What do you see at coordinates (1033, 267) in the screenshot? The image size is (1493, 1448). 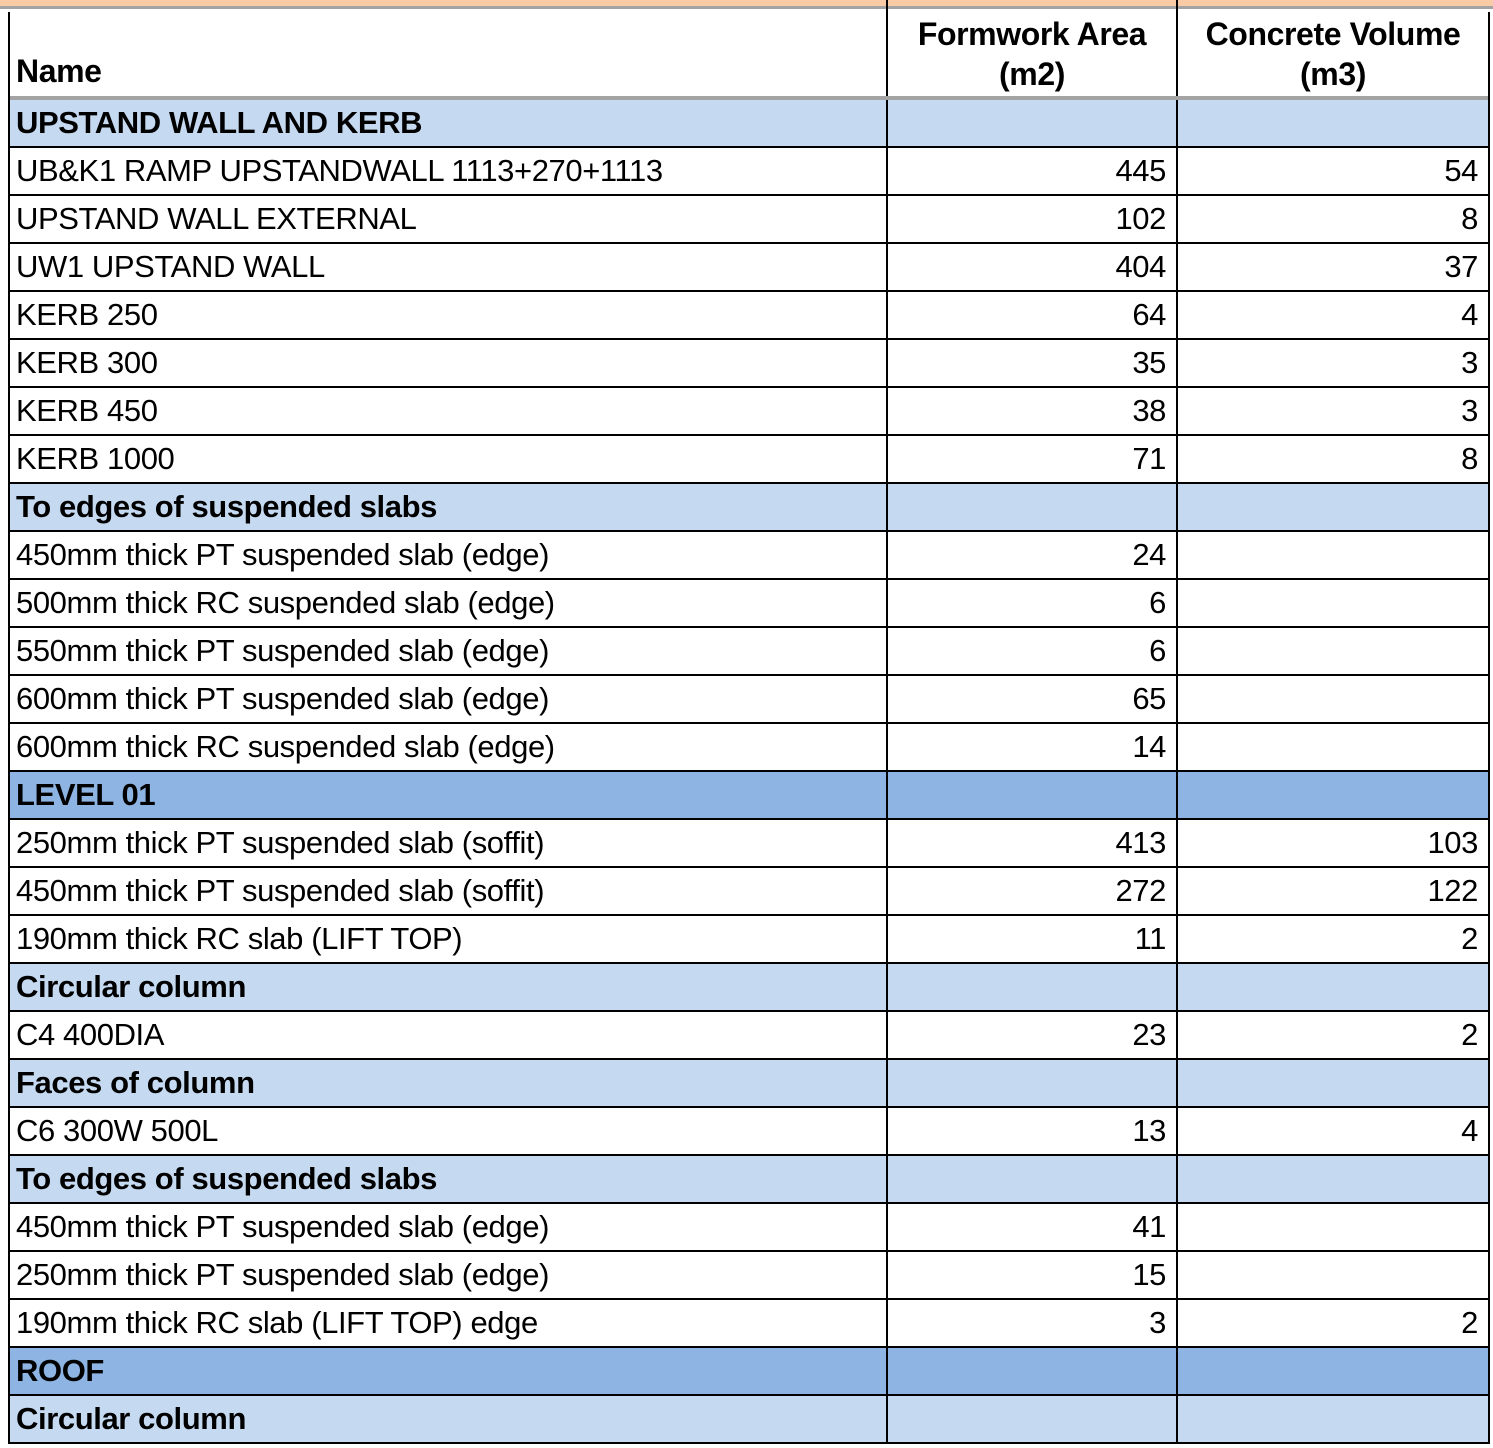 I see `formwork-cell: 404` at bounding box center [1033, 267].